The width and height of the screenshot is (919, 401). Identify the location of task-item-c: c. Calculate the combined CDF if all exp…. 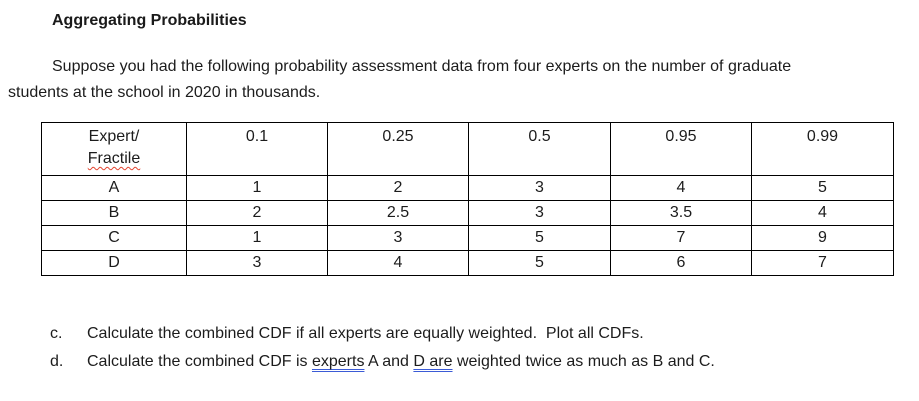
(382, 334).